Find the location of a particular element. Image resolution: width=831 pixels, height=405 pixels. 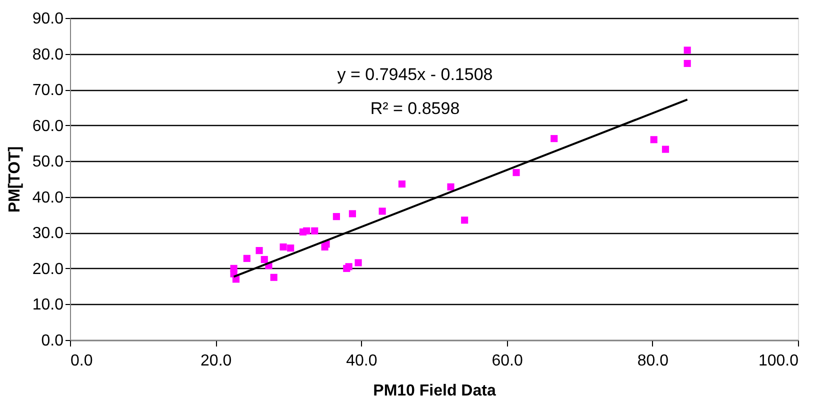

x-tick-label: 20.0 is located at coordinates (216, 361).